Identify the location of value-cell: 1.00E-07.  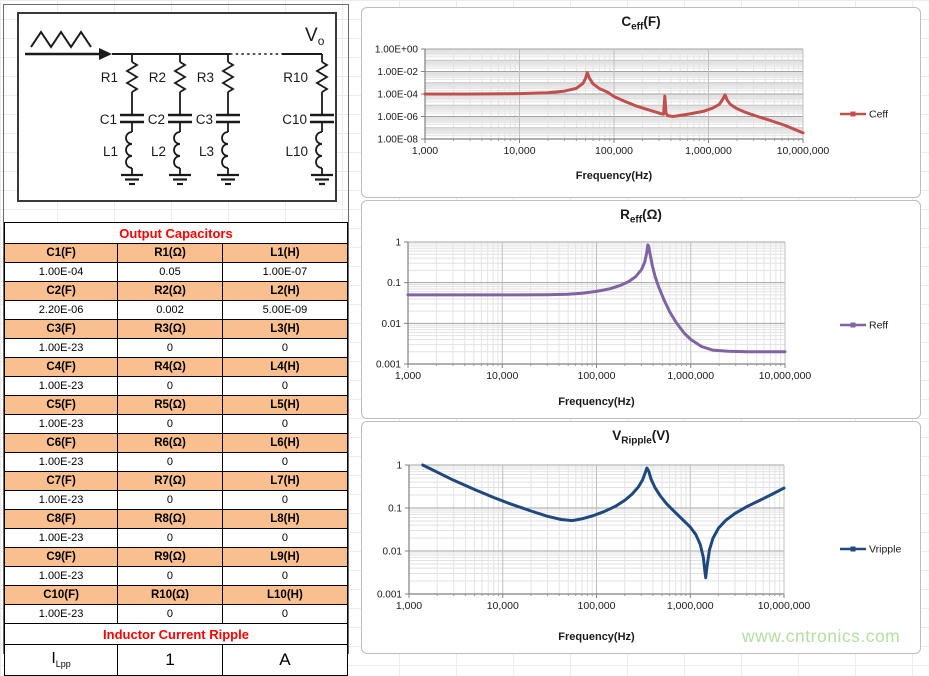
(285, 272).